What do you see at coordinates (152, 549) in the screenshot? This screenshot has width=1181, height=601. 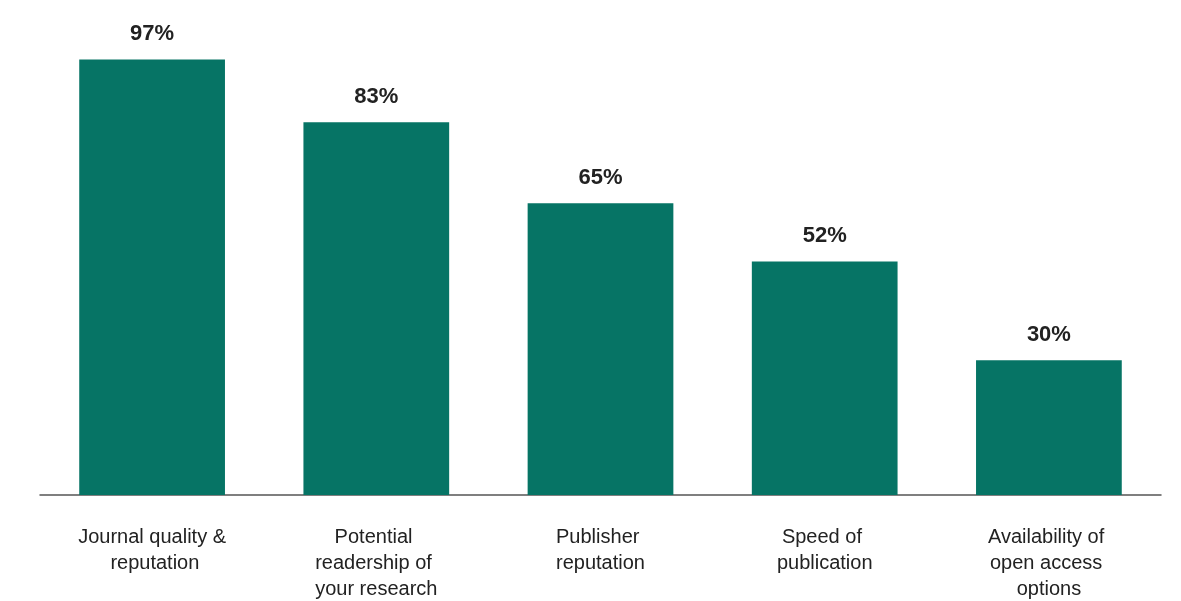 I see `x-tick-label: Journal quality & reputation` at bounding box center [152, 549].